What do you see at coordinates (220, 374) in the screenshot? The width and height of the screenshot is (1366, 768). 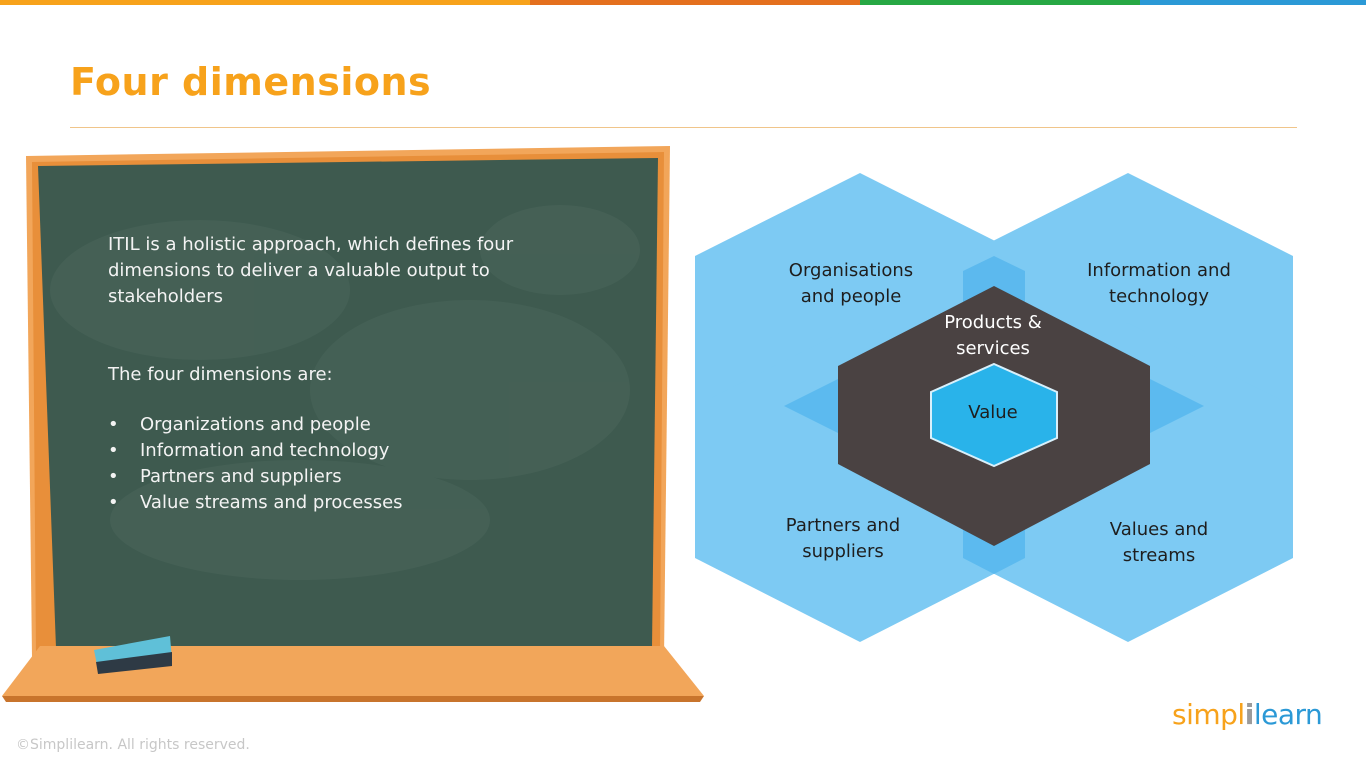 I see `dimensions-lead: The four dimensions are:` at bounding box center [220, 374].